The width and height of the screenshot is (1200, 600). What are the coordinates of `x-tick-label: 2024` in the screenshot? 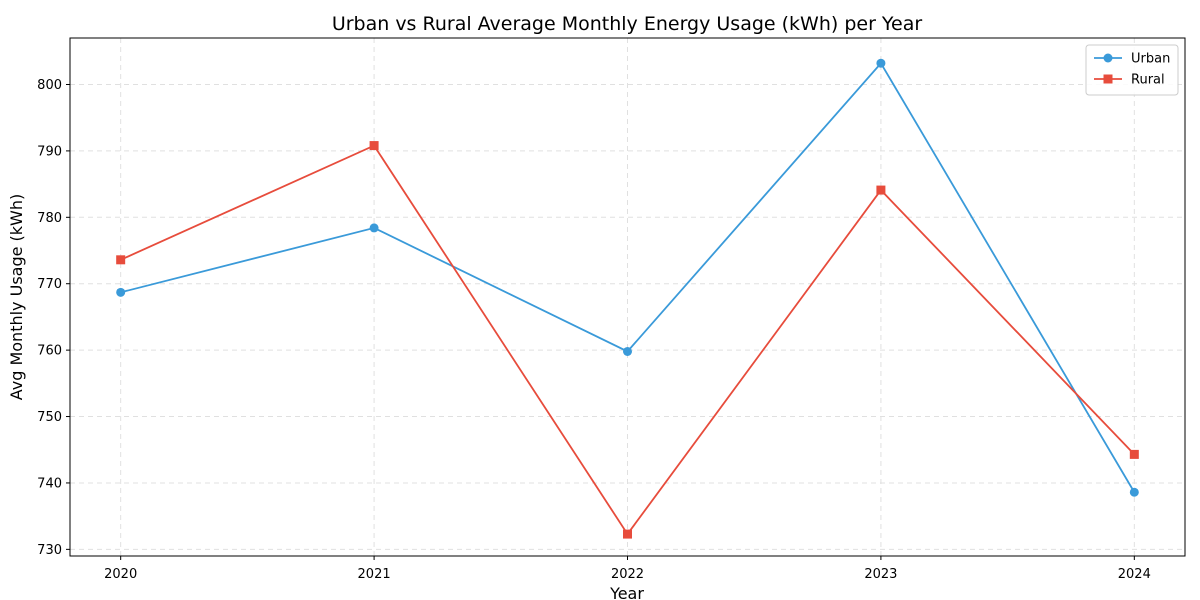 It's located at (1134, 574).